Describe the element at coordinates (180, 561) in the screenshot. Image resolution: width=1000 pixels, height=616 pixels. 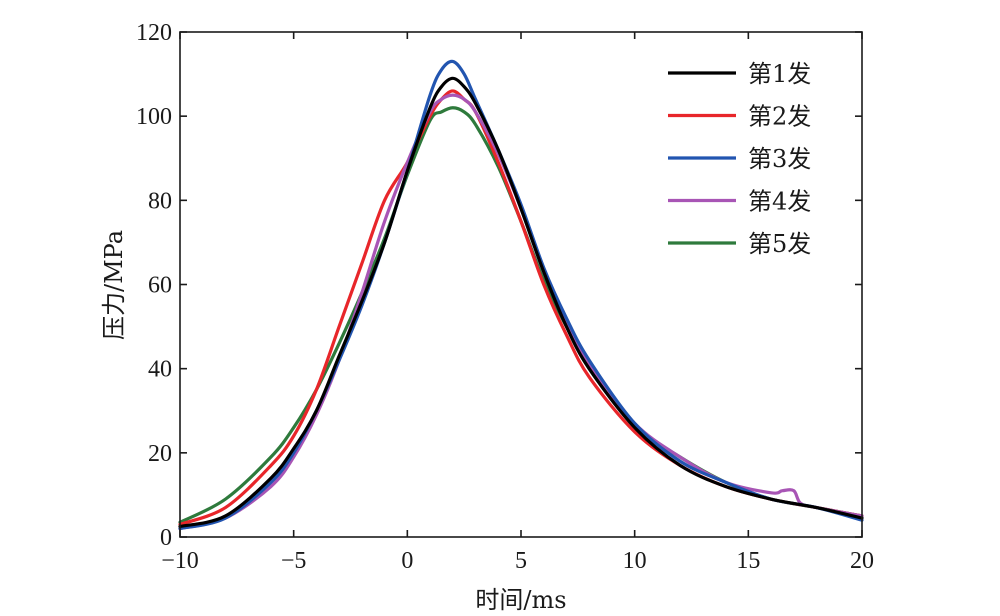
I see `x-tick-label: −10` at that location.